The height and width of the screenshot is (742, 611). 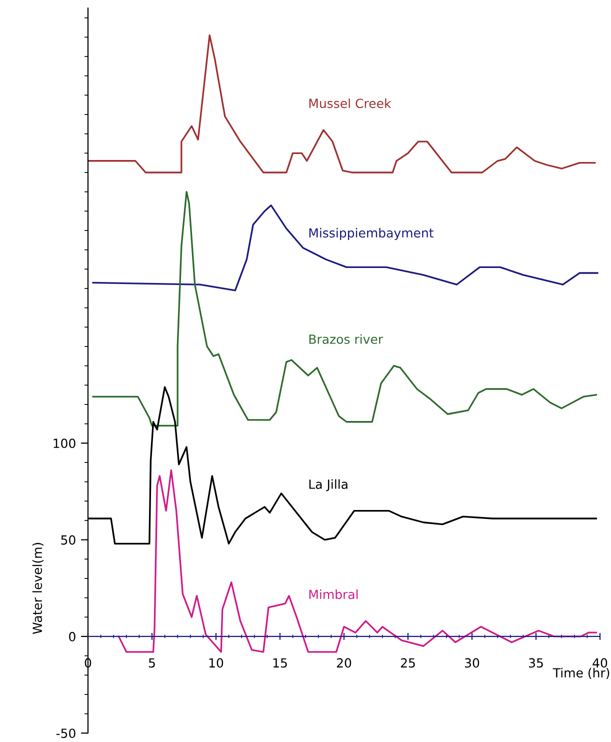 What do you see at coordinates (407, 663) in the screenshot?
I see `x-tick-label: 25` at bounding box center [407, 663].